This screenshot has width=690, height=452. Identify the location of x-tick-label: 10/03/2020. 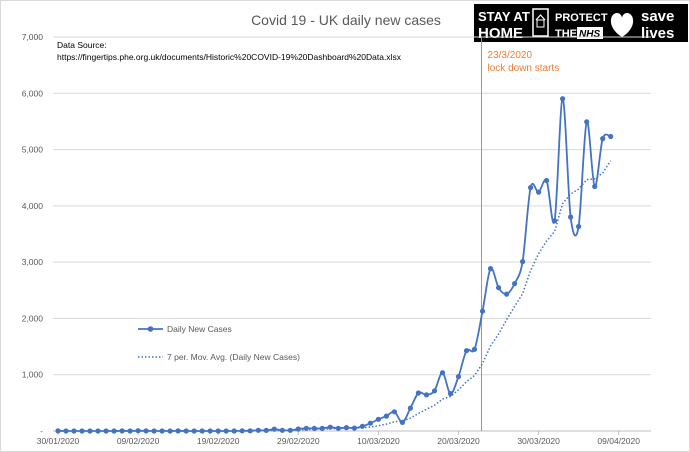
(378, 441).